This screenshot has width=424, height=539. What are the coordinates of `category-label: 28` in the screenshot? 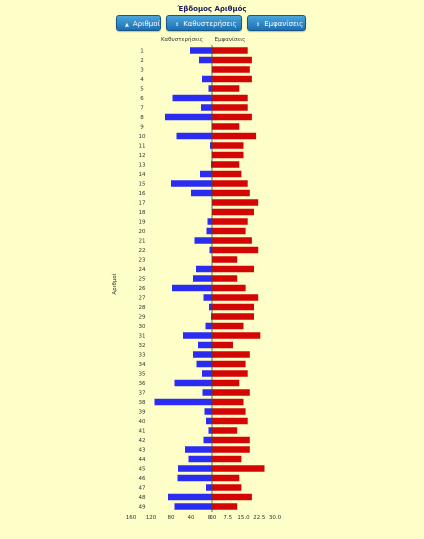 It's located at (142, 308).